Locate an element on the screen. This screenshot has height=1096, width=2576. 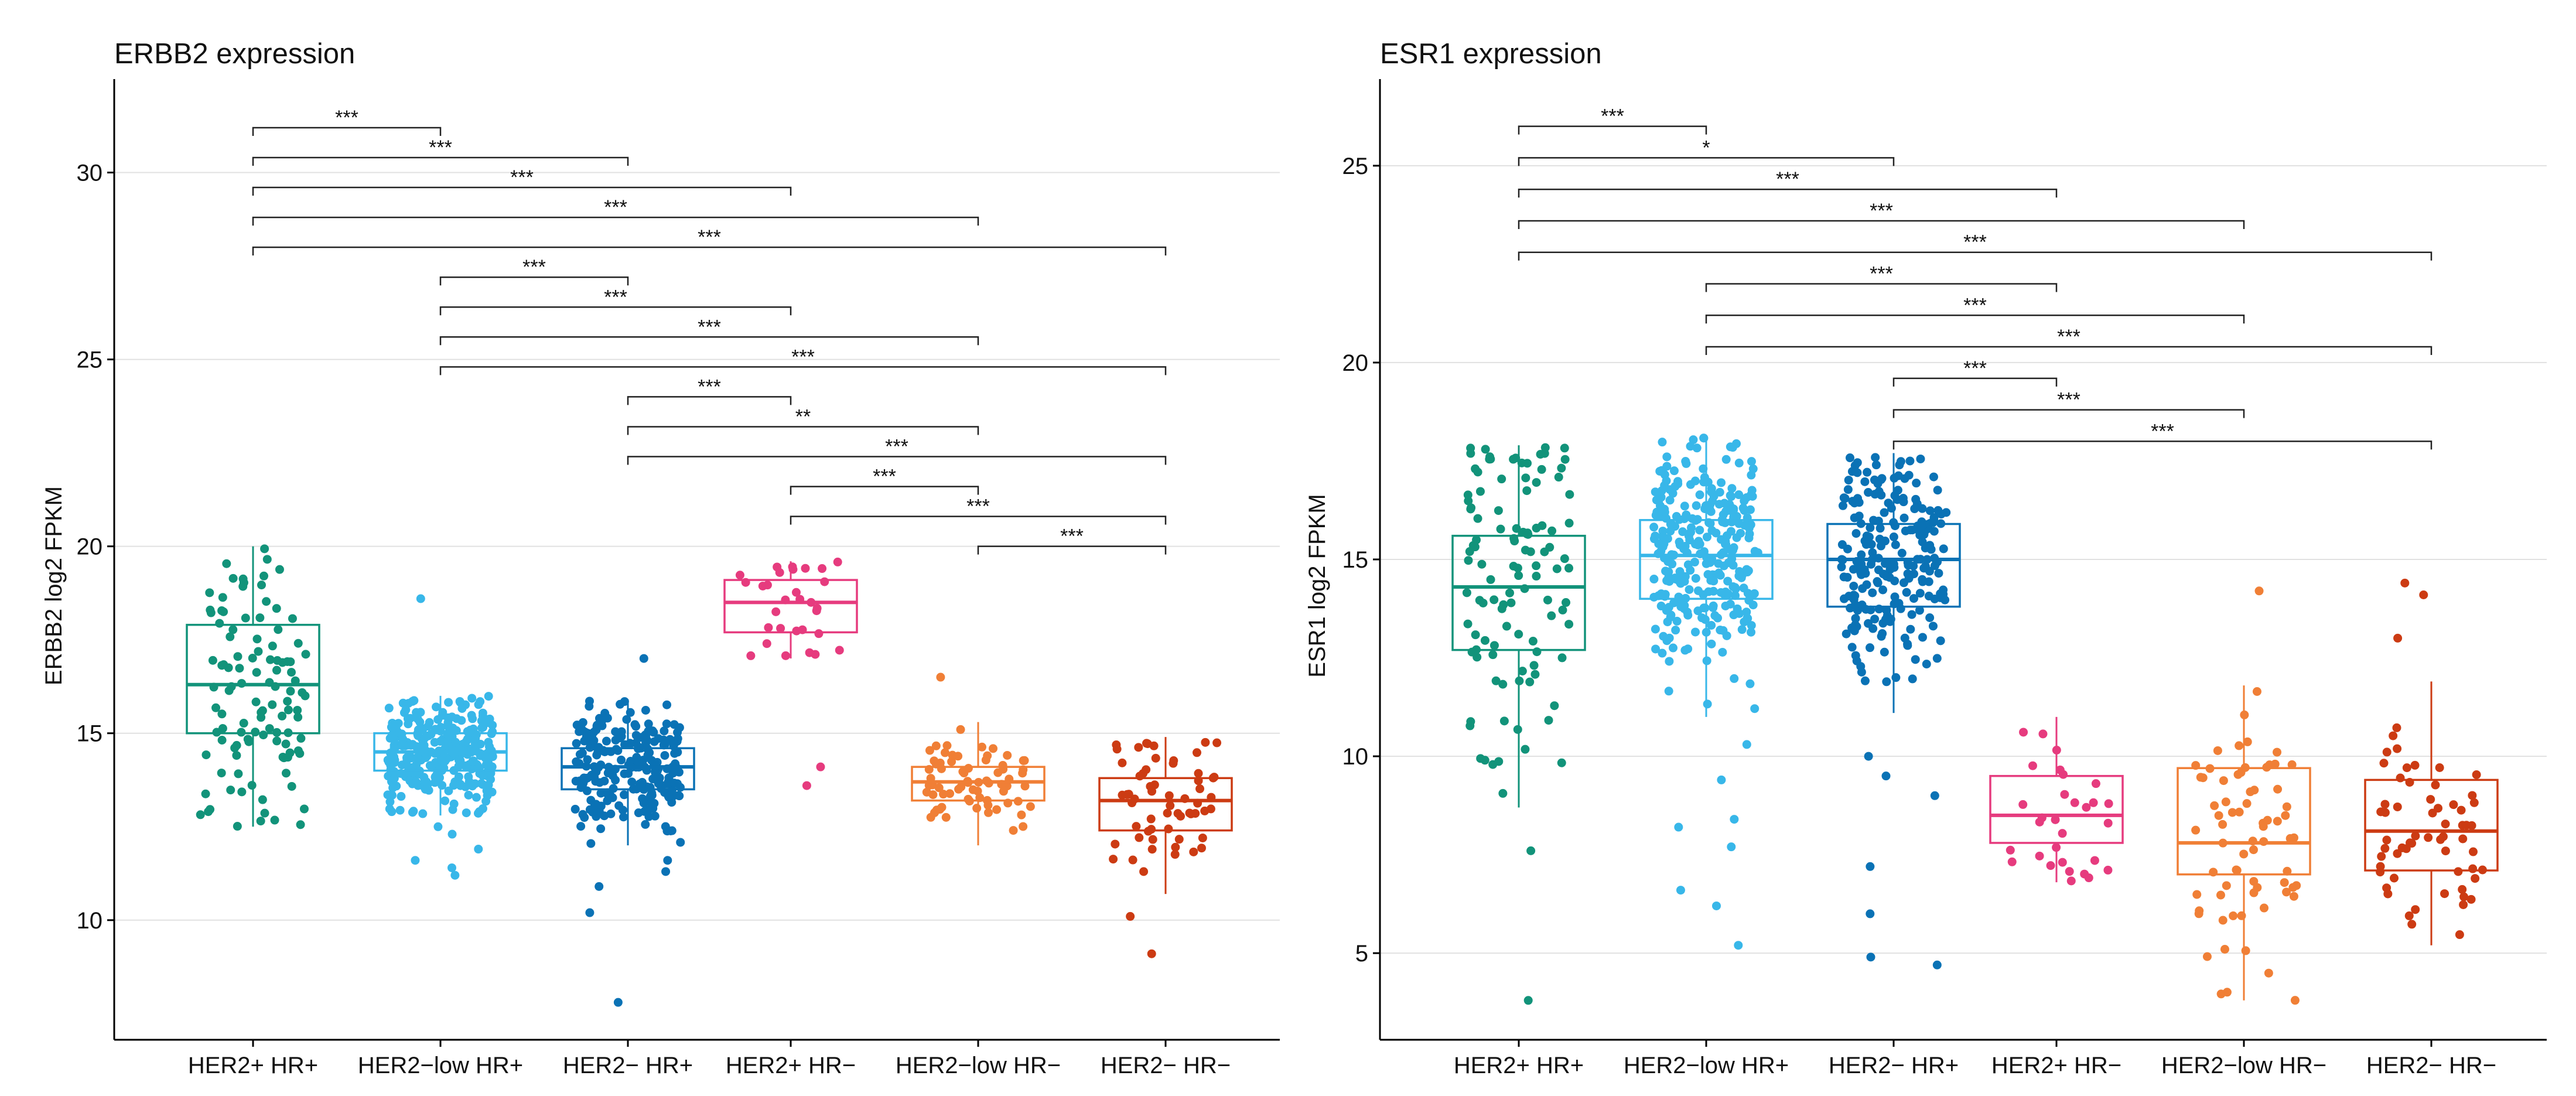
esr1-significance-brackets: ******************************* is located at coordinates (1975, 277).